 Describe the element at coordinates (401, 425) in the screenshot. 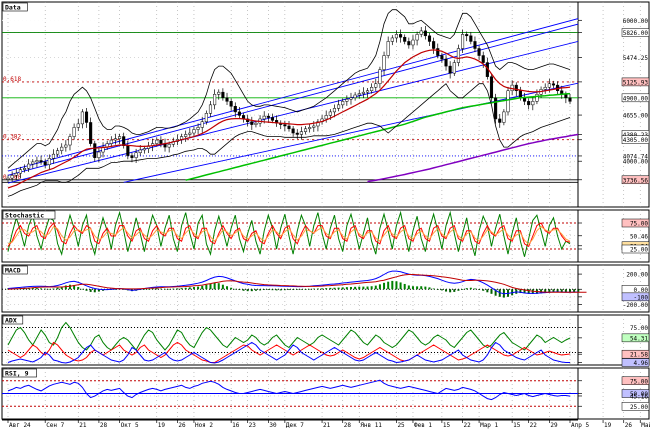

I see `x-tick-label: 25` at that location.